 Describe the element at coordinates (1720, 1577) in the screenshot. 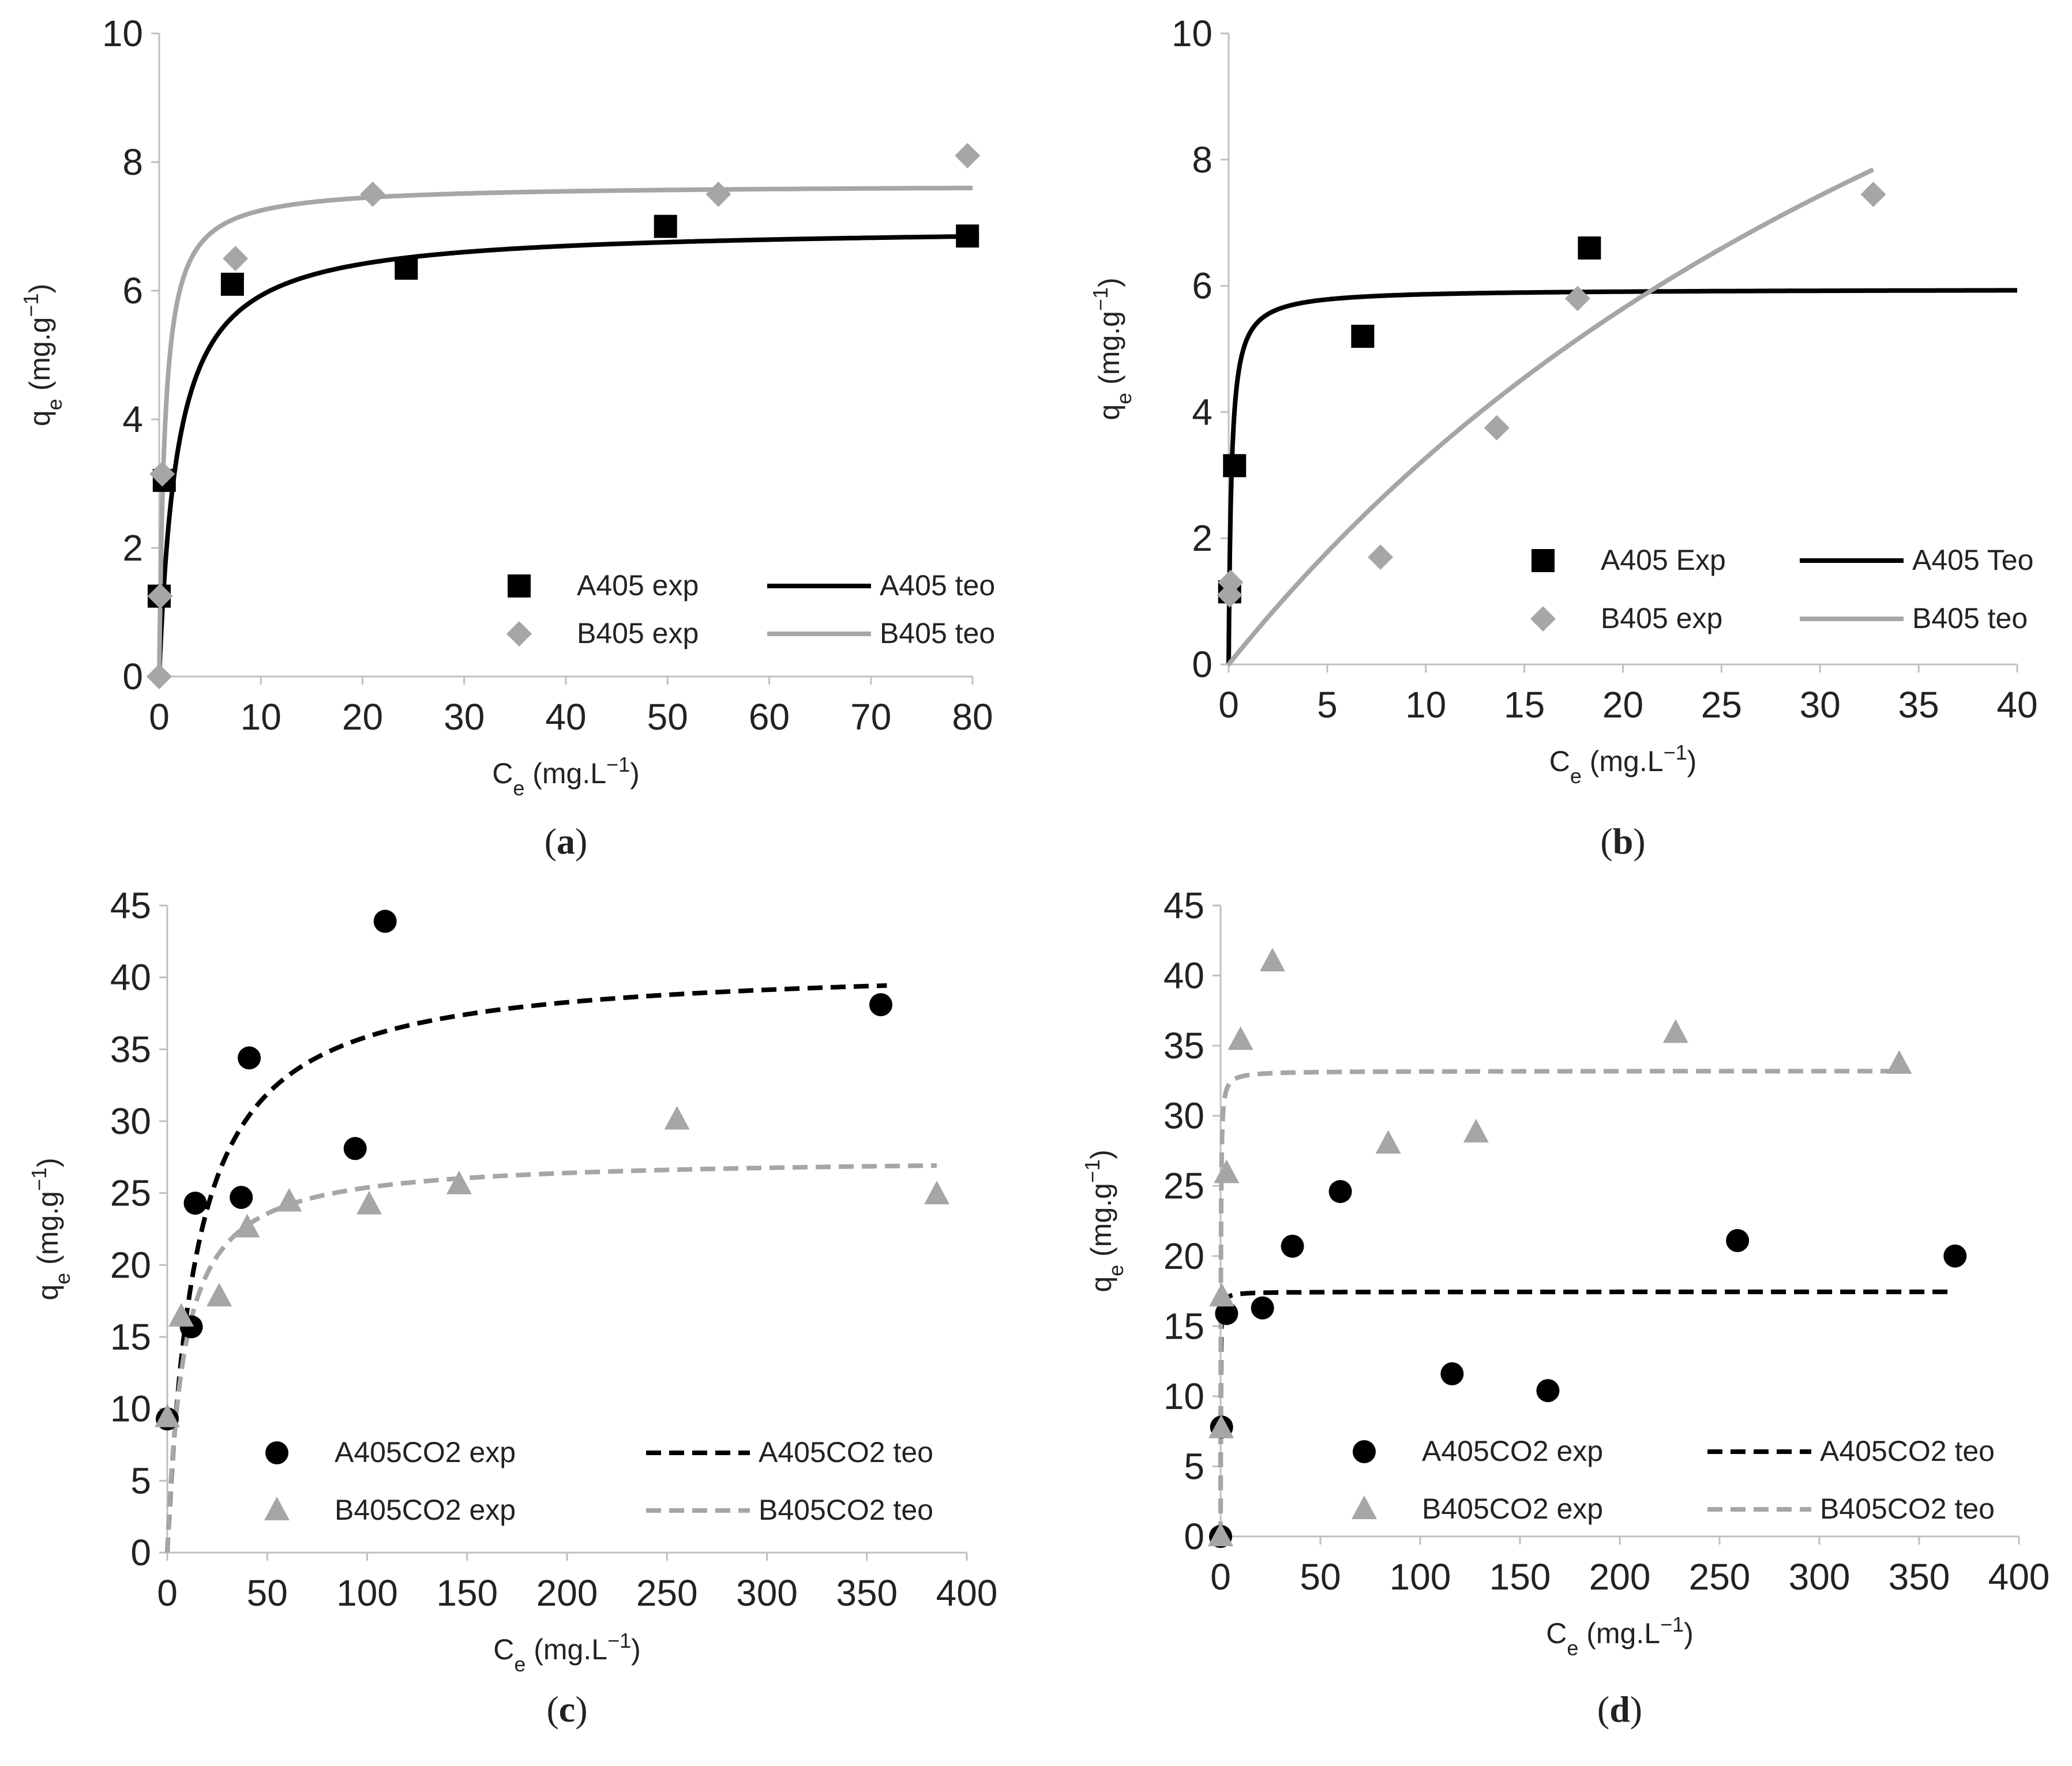

I see `panel-d-x-tick-label: 250` at that location.